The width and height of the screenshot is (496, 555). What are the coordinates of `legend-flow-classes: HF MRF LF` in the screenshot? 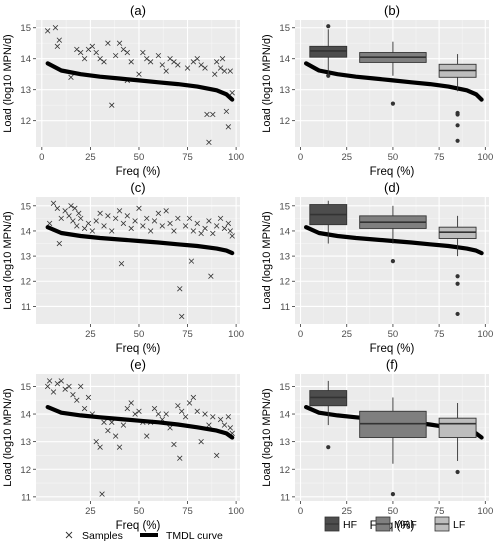 It's located at (394, 524).